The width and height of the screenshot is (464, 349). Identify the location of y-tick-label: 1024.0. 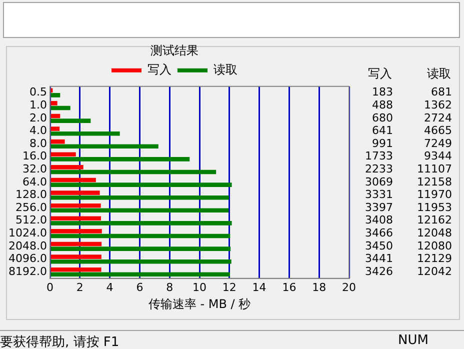
(27, 233).